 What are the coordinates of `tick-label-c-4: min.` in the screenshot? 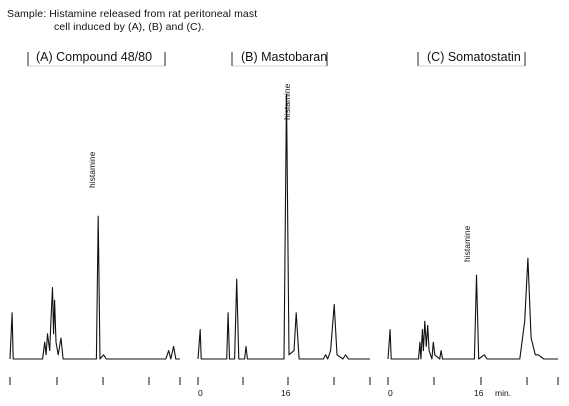 It's located at (503, 393).